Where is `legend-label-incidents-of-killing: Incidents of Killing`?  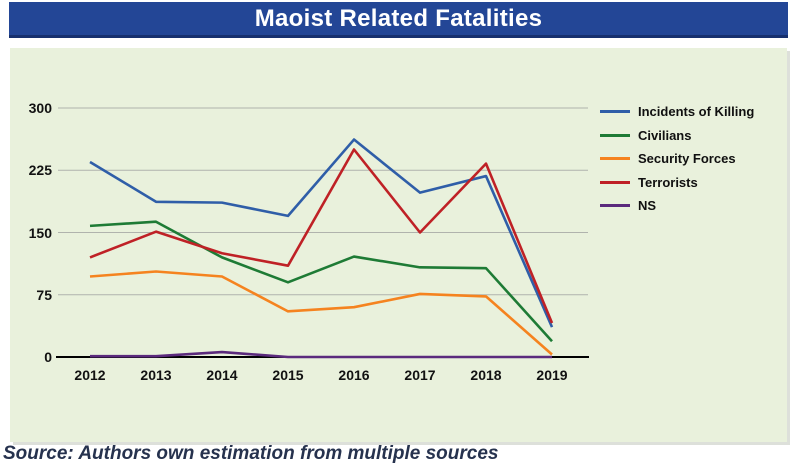
legend-label-incidents-of-killing: Incidents of Killing is located at coordinates (696, 112).